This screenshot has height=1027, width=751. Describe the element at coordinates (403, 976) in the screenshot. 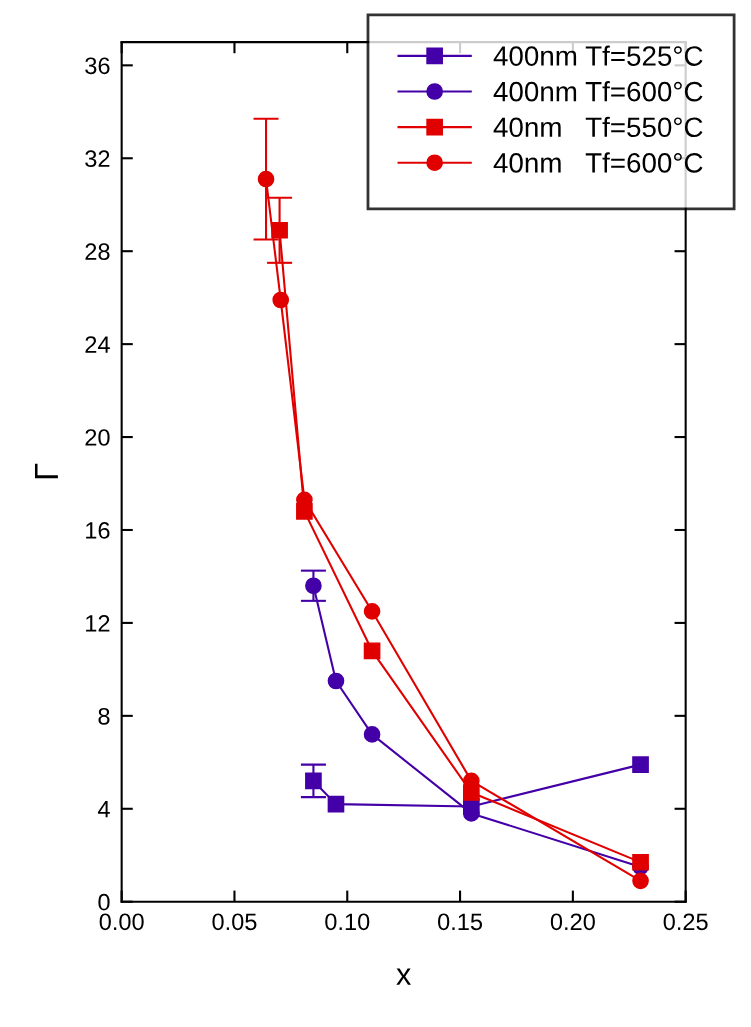

I see `x-axis-title: x` at that location.